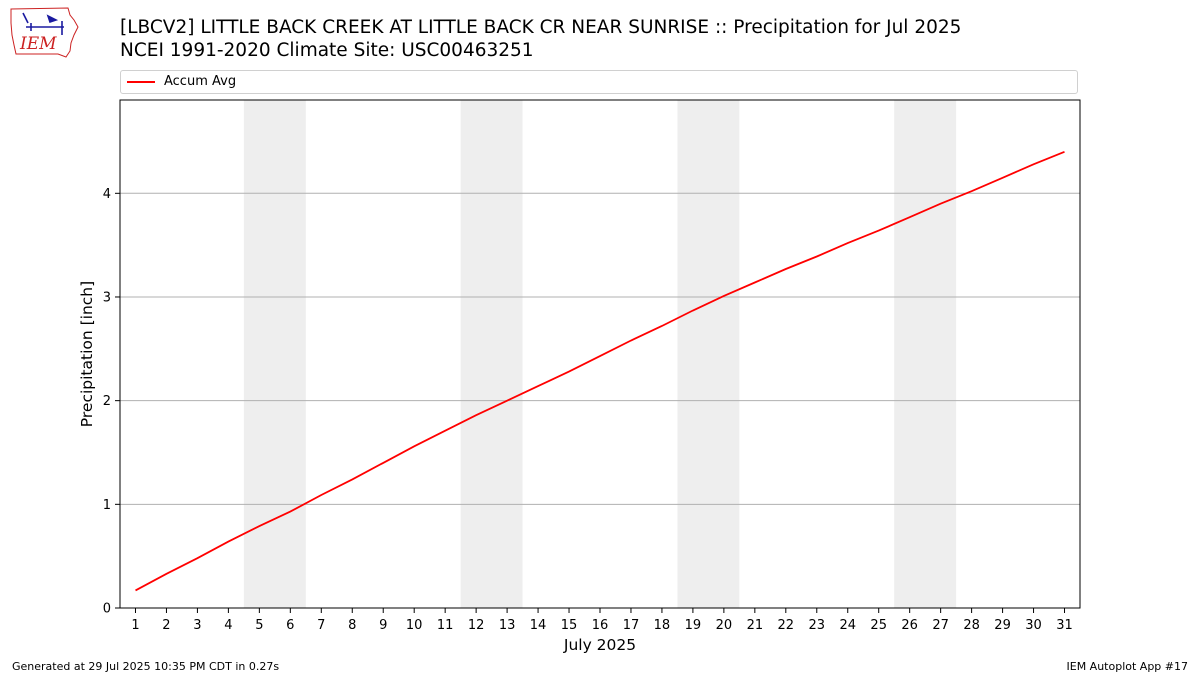 The width and height of the screenshot is (1200, 675). I want to click on x-tick-label-3: 3, so click(197, 625).